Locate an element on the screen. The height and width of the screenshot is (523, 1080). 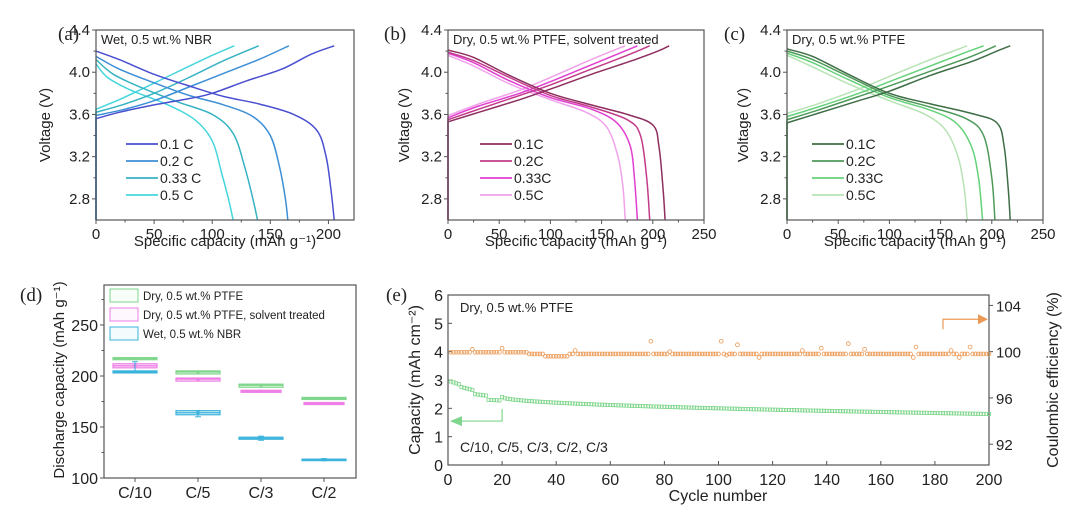
x-tick-label: 200 is located at coordinates (328, 234).